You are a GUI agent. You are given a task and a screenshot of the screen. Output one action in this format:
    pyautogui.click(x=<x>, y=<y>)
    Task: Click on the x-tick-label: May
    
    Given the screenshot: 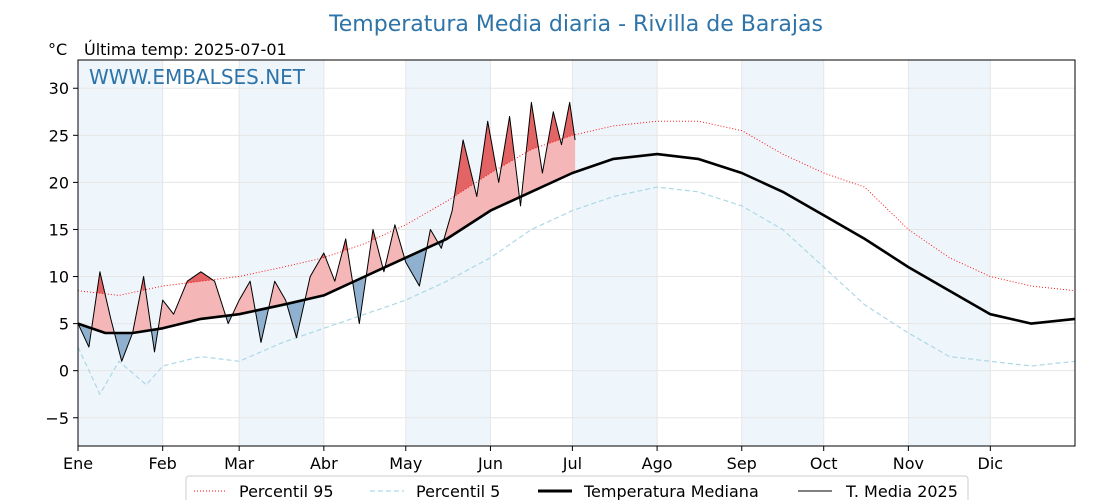 What is the action you would take?
    pyautogui.click(x=405, y=463)
    